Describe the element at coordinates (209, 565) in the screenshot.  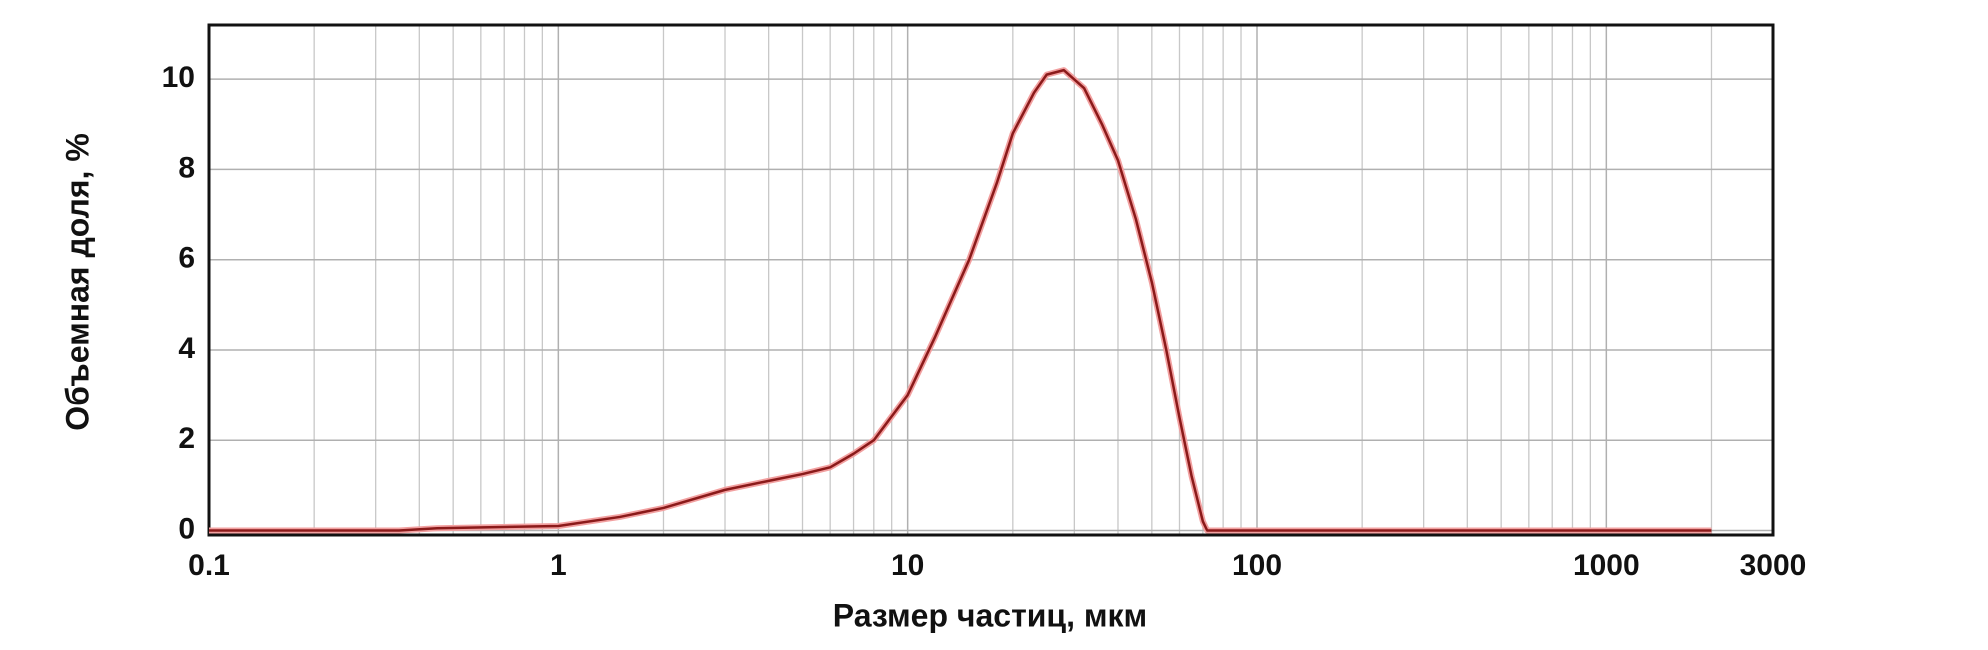
I see `x-tick-label: 0.1` at that location.